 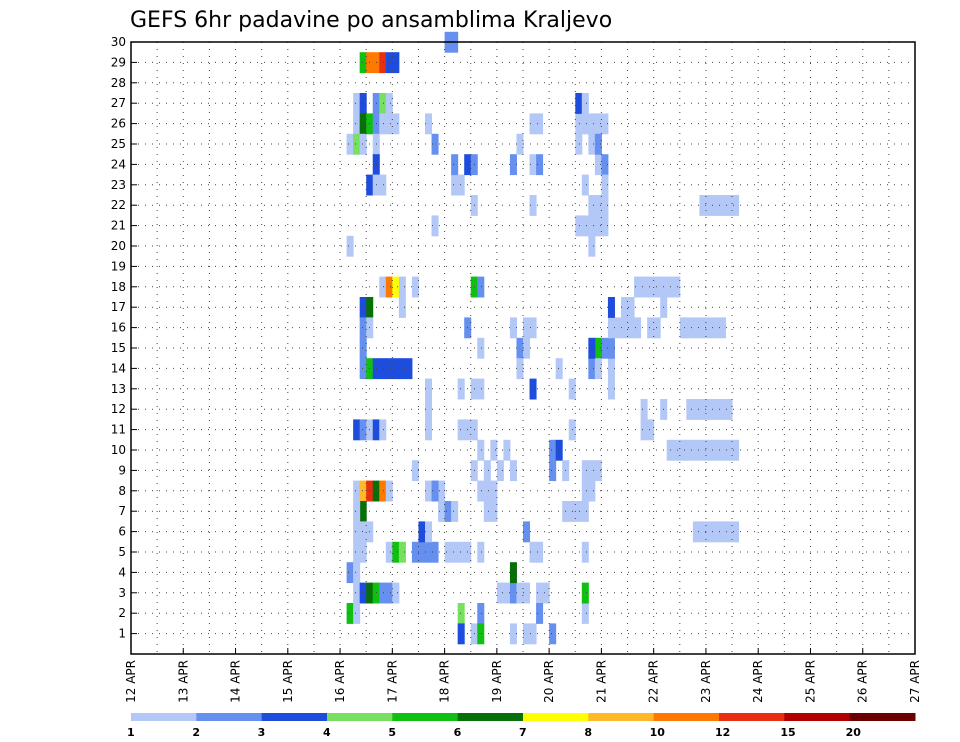 What do you see at coordinates (118, 430) in the screenshot?
I see `y-tick-label: 11` at bounding box center [118, 430].